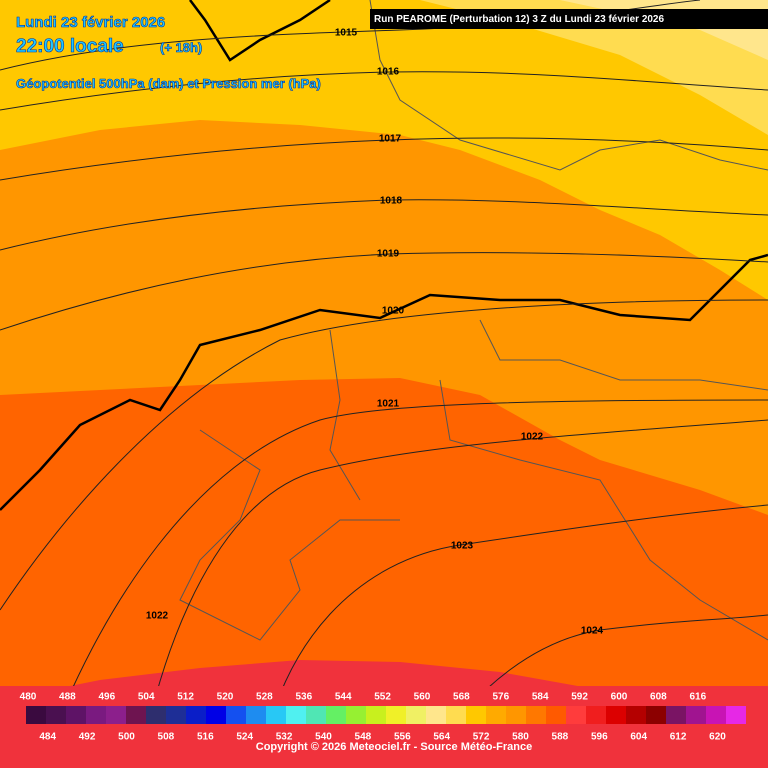 This screenshot has width=768, height=773. What do you see at coordinates (658, 697) in the screenshot?
I see `scale-label: 608` at bounding box center [658, 697].